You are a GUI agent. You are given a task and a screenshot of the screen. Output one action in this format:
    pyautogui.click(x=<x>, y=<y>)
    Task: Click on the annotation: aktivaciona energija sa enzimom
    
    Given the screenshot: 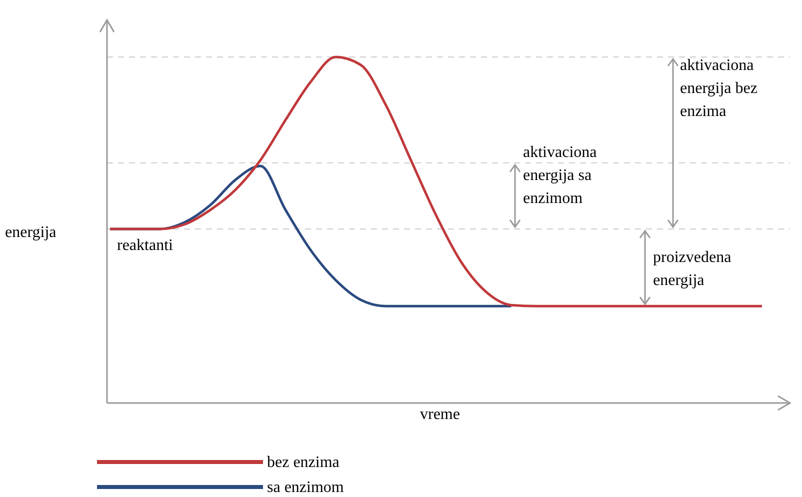 What is the action you would take?
    pyautogui.click(x=560, y=175)
    